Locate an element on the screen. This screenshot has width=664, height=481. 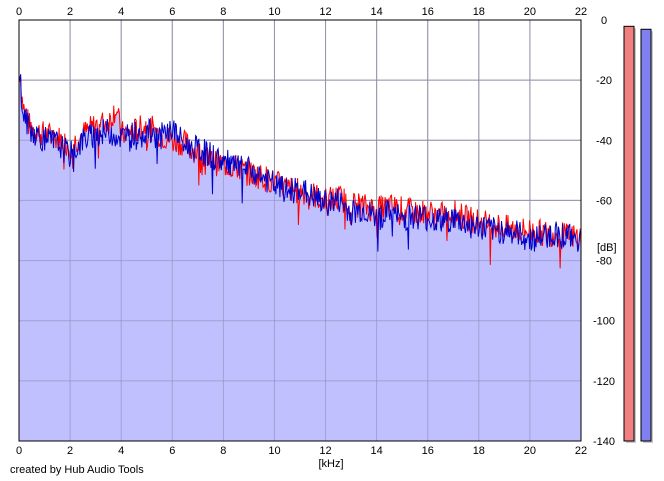
x-tick-label-bottom: 18 is located at coordinates (479, 451).